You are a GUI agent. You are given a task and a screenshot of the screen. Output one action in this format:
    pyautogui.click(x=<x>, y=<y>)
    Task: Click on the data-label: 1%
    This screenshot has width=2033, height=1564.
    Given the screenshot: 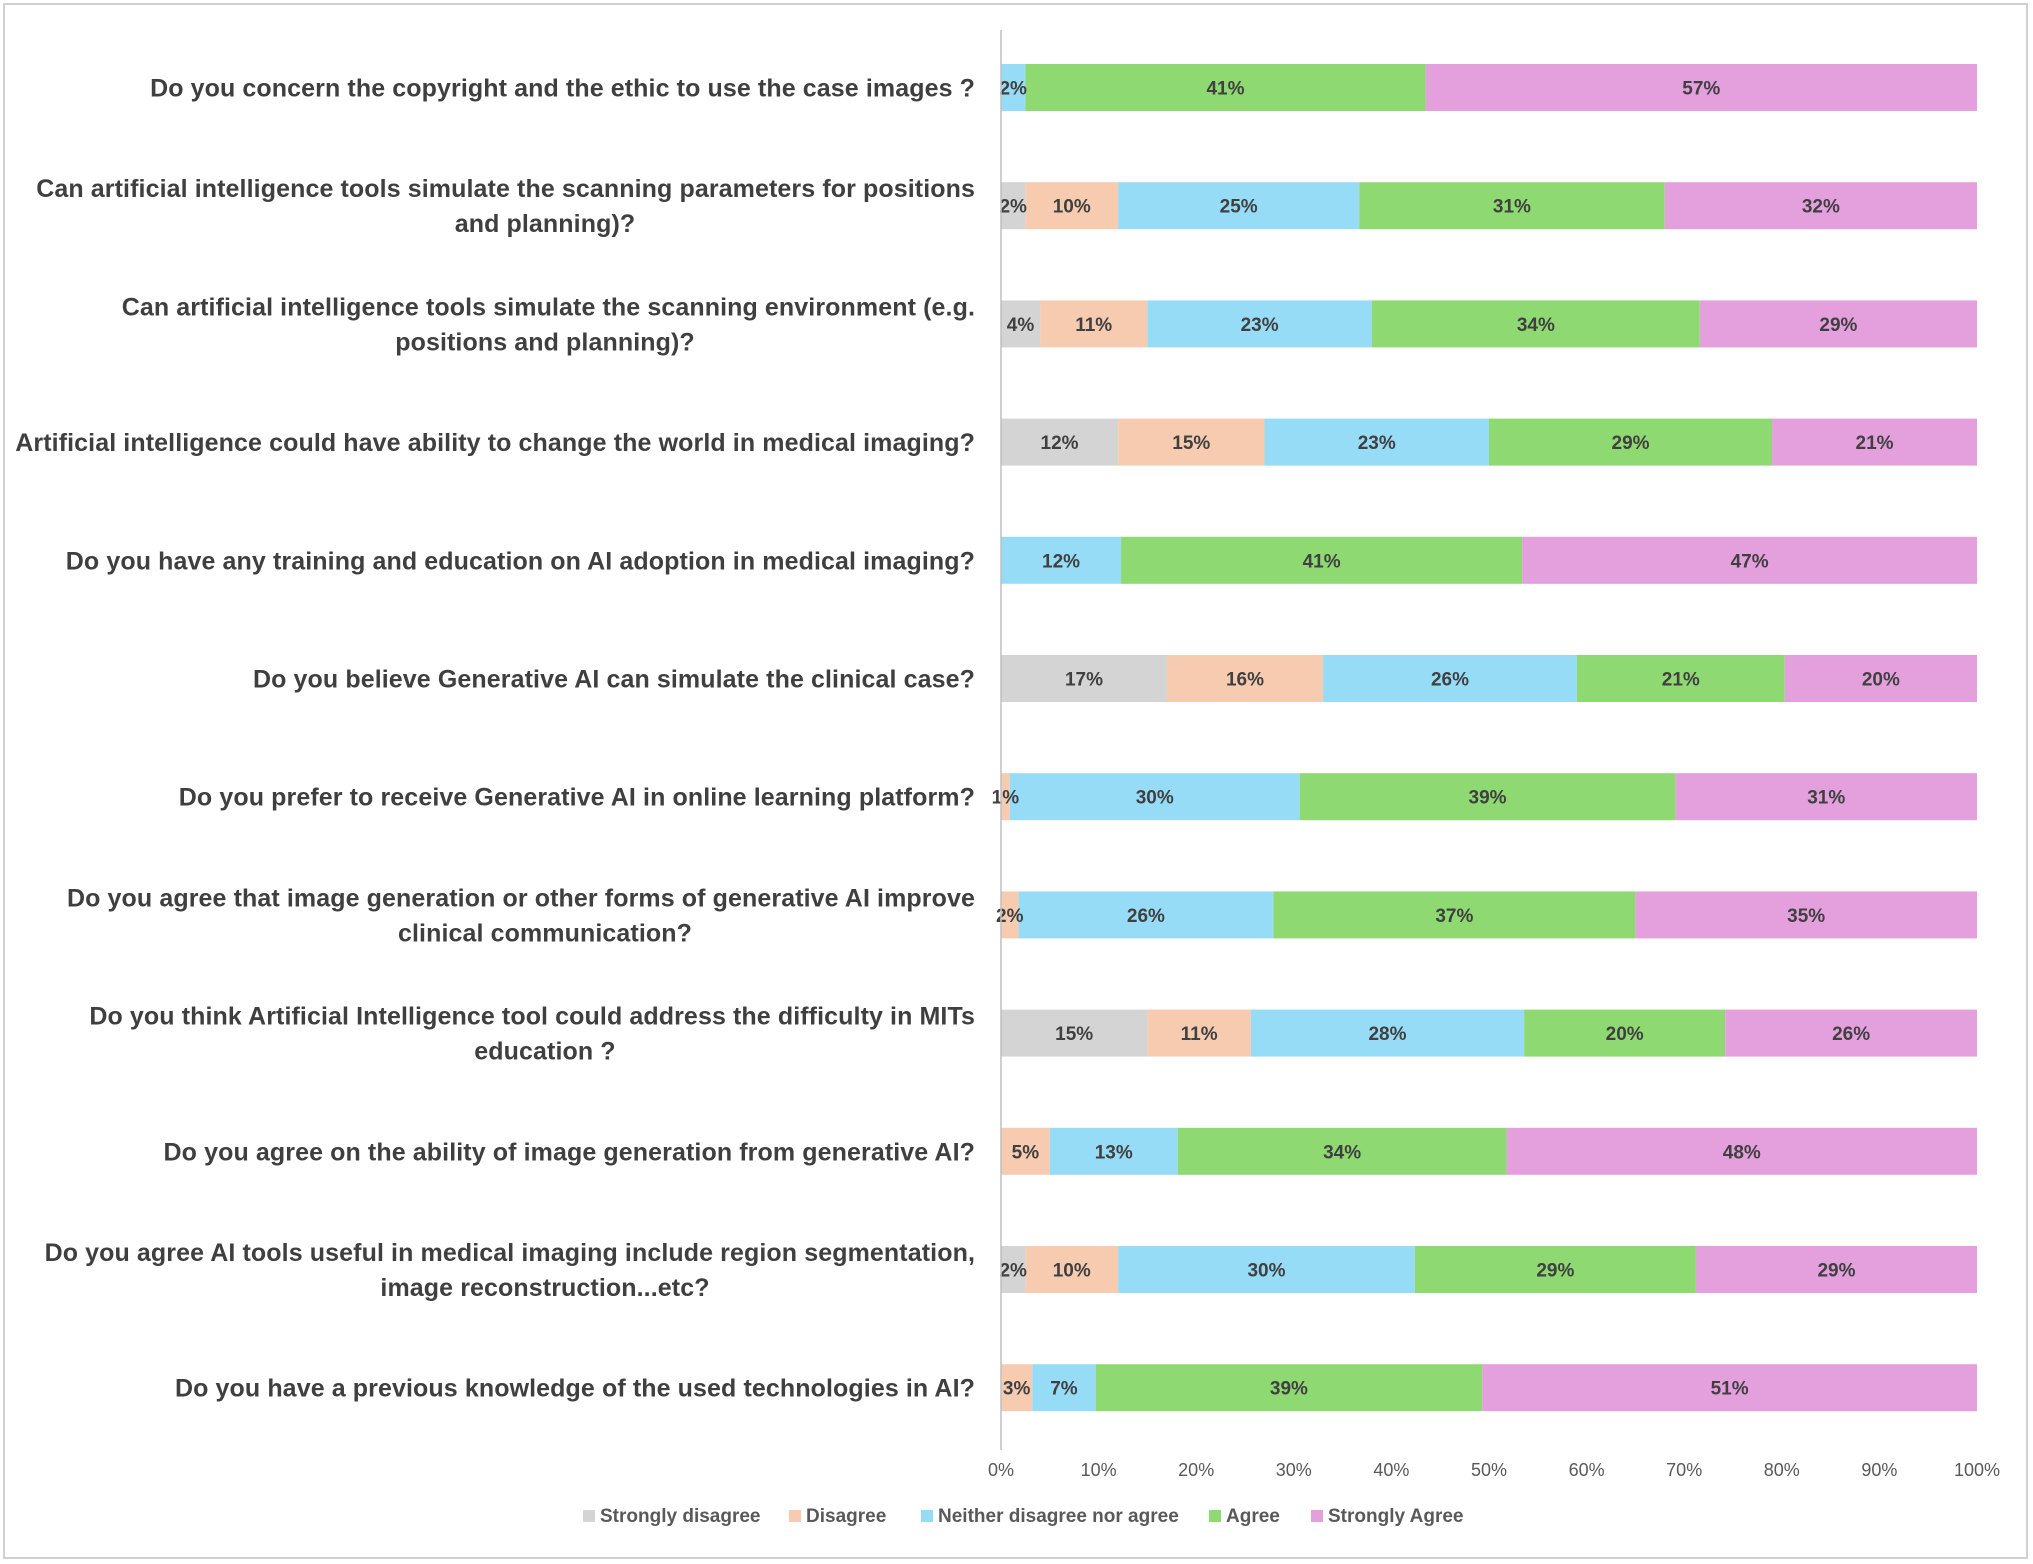 What is the action you would take?
    pyautogui.click(x=1006, y=798)
    